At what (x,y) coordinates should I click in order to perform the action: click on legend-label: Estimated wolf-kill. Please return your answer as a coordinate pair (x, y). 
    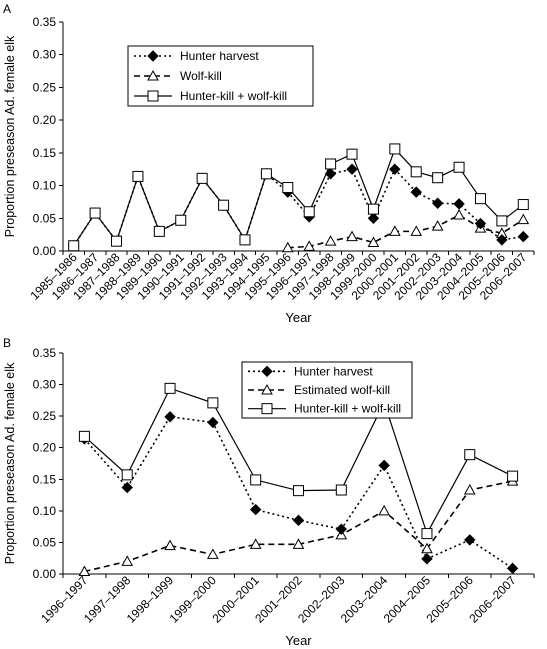
    Looking at the image, I should click on (342, 390).